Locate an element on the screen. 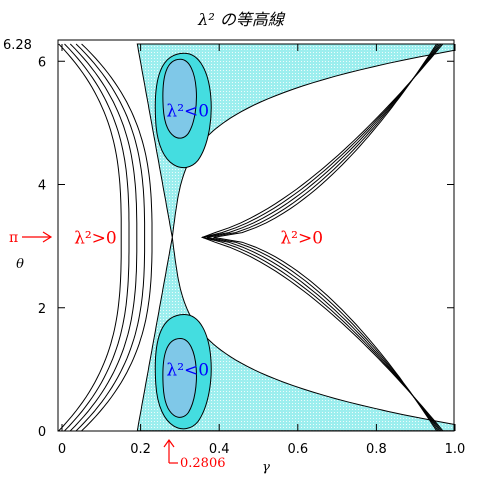 This screenshot has width=482, height=480. y-top-label: 6.28 is located at coordinates (17, 45).